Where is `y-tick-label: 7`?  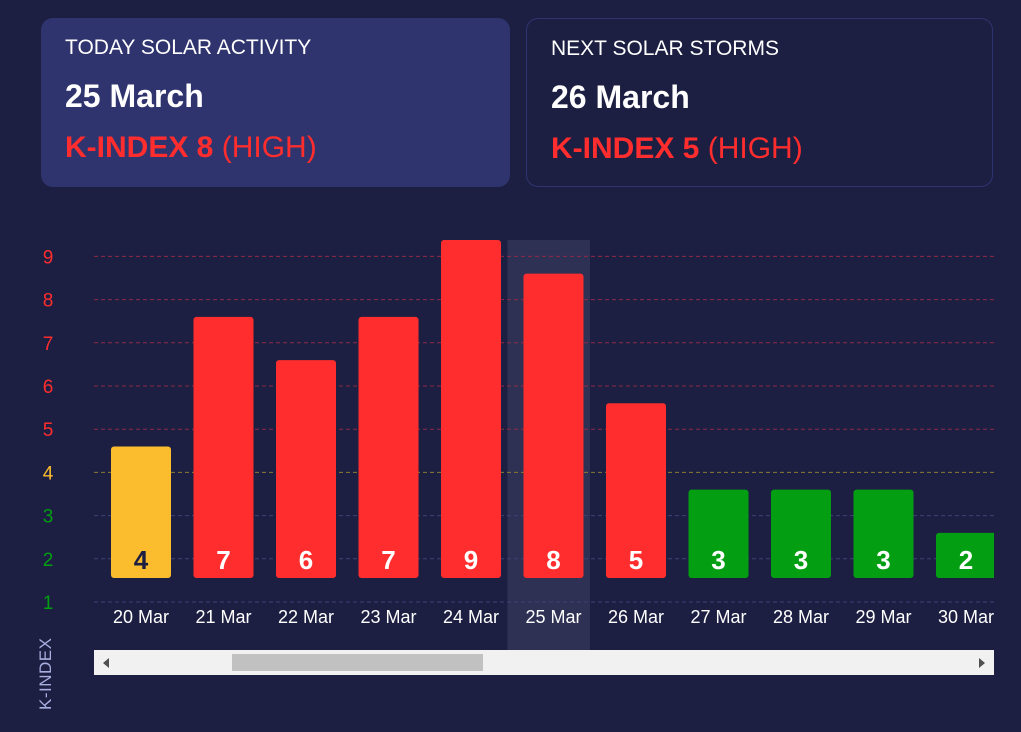
y-tick-label: 7 is located at coordinates (48, 344).